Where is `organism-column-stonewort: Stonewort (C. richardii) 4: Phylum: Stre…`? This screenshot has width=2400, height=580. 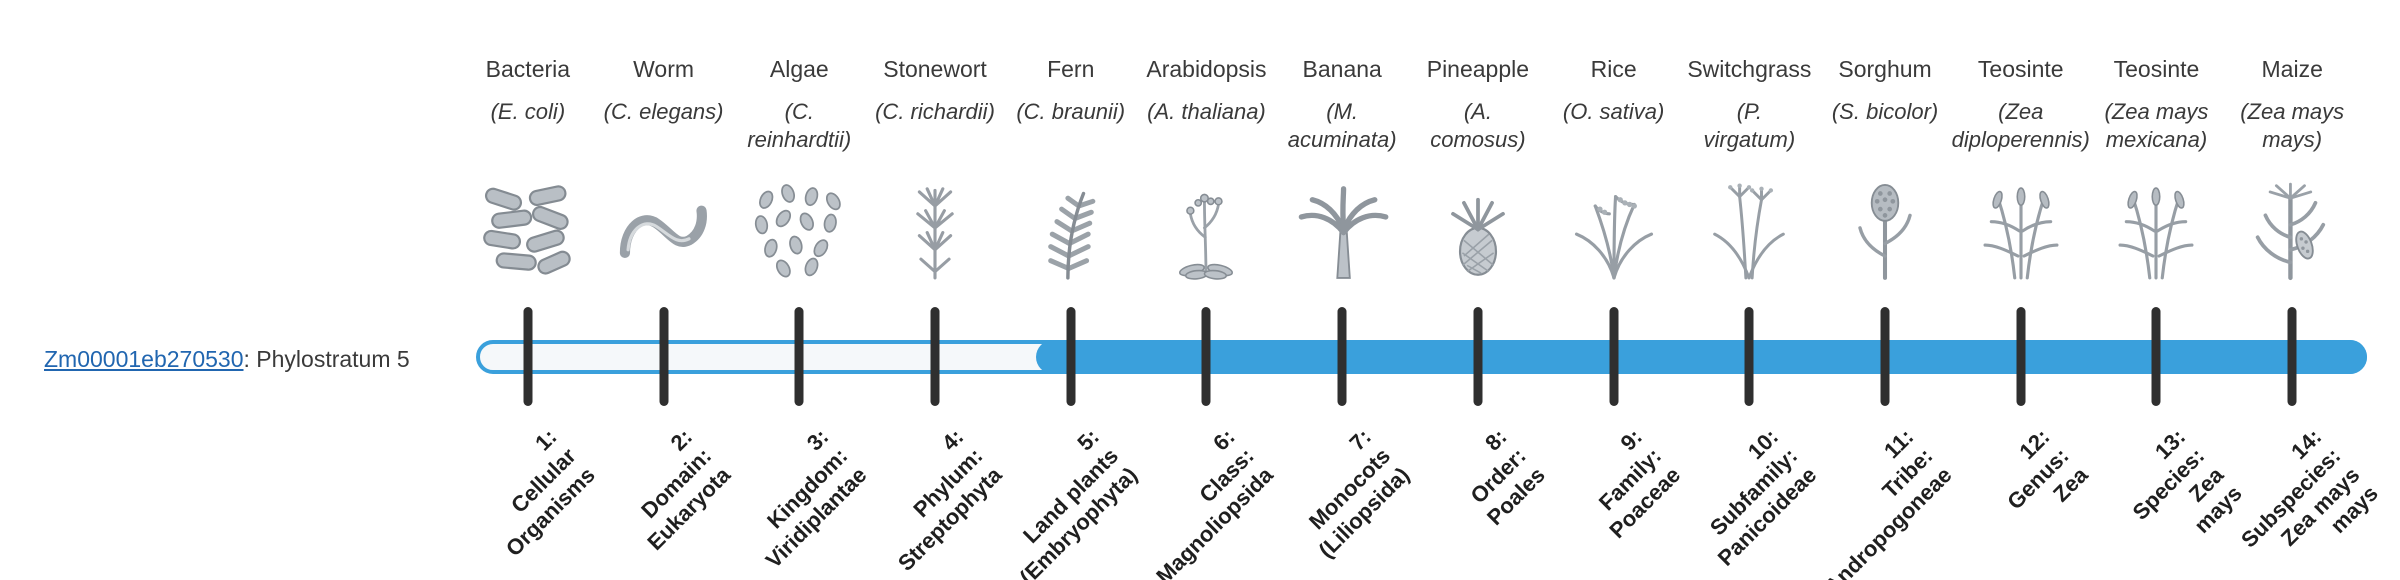
organism-column-stonewort: Stonewort (C. richardii) 4: Phylum: Stre… is located at coordinates (937, 290).